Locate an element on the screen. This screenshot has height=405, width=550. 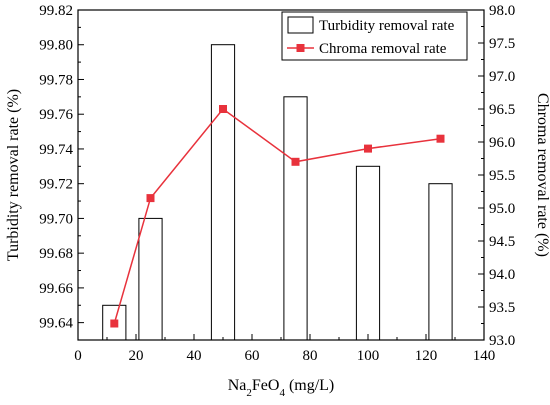
y-axis-right-title: Chroma removal rate (%) is located at coordinates (542, 175).